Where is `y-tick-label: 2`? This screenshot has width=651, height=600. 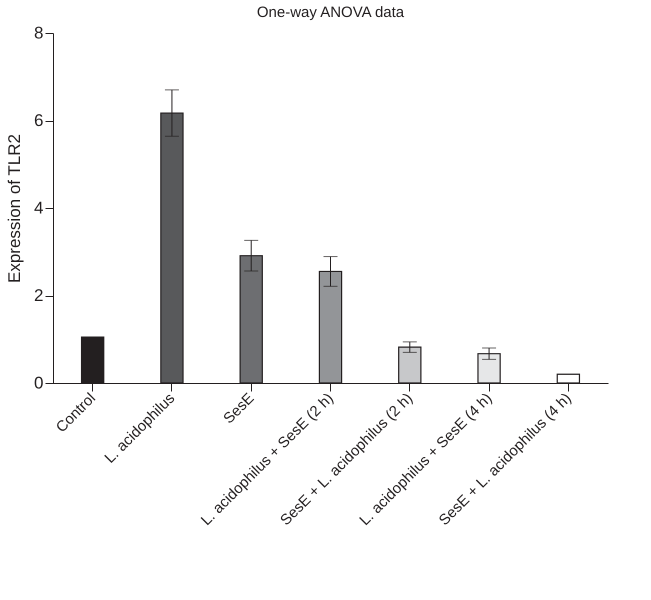
y-tick-label: 2 is located at coordinates (39, 295).